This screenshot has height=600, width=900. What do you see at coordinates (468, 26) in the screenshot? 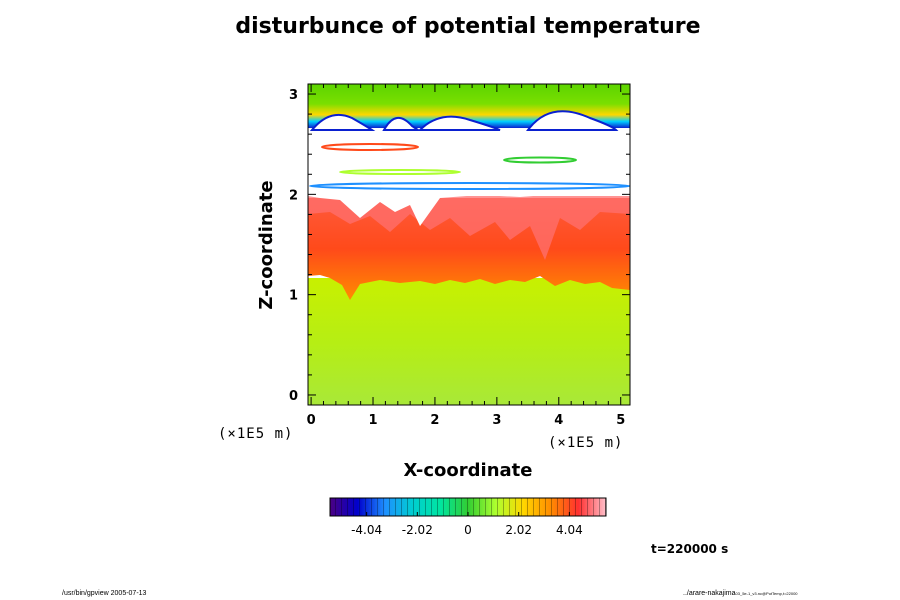
I see `chart-title: disturbunce of potential temperature` at bounding box center [468, 26].